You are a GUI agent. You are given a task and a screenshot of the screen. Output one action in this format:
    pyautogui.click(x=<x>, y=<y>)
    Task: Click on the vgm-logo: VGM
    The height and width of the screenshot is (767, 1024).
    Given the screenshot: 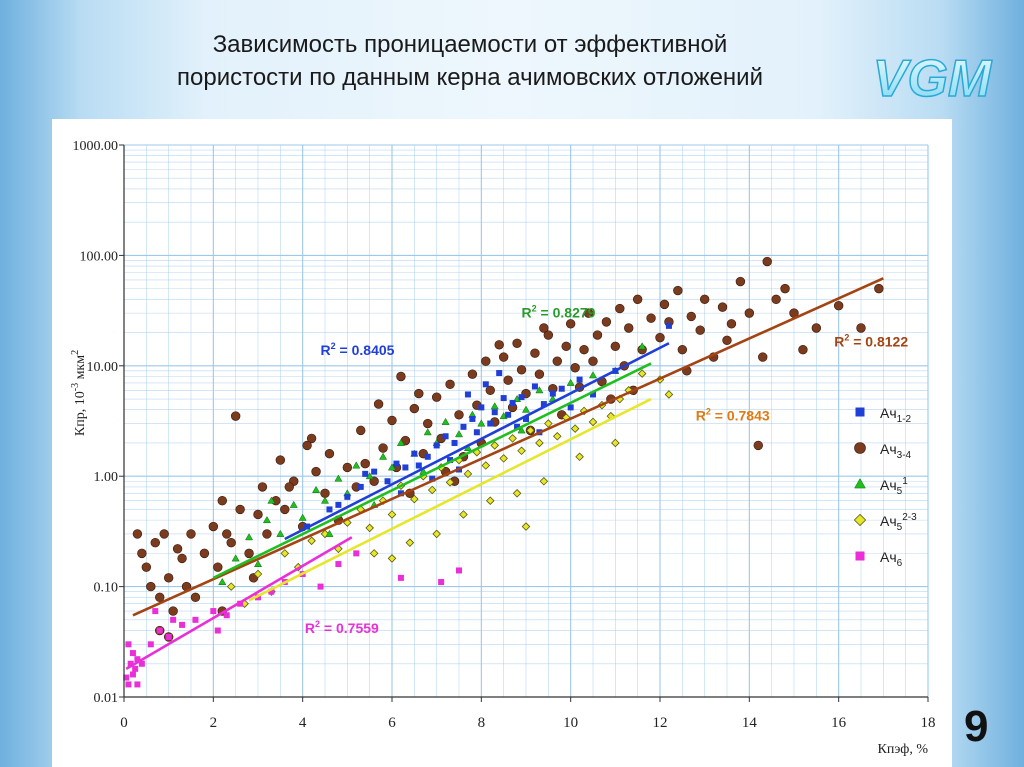 What is the action you would take?
    pyautogui.click(x=933, y=78)
    